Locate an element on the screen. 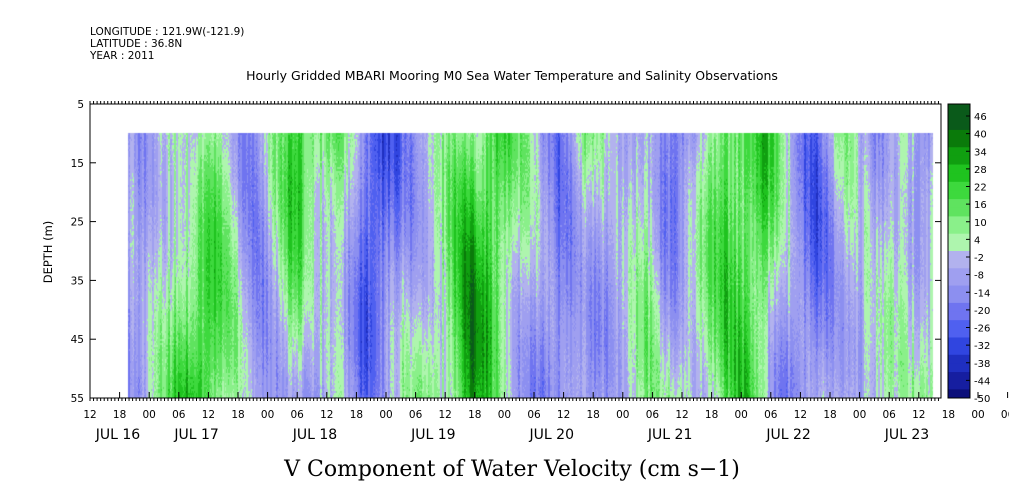  colorbar-label: -2 is located at coordinates (979, 258).